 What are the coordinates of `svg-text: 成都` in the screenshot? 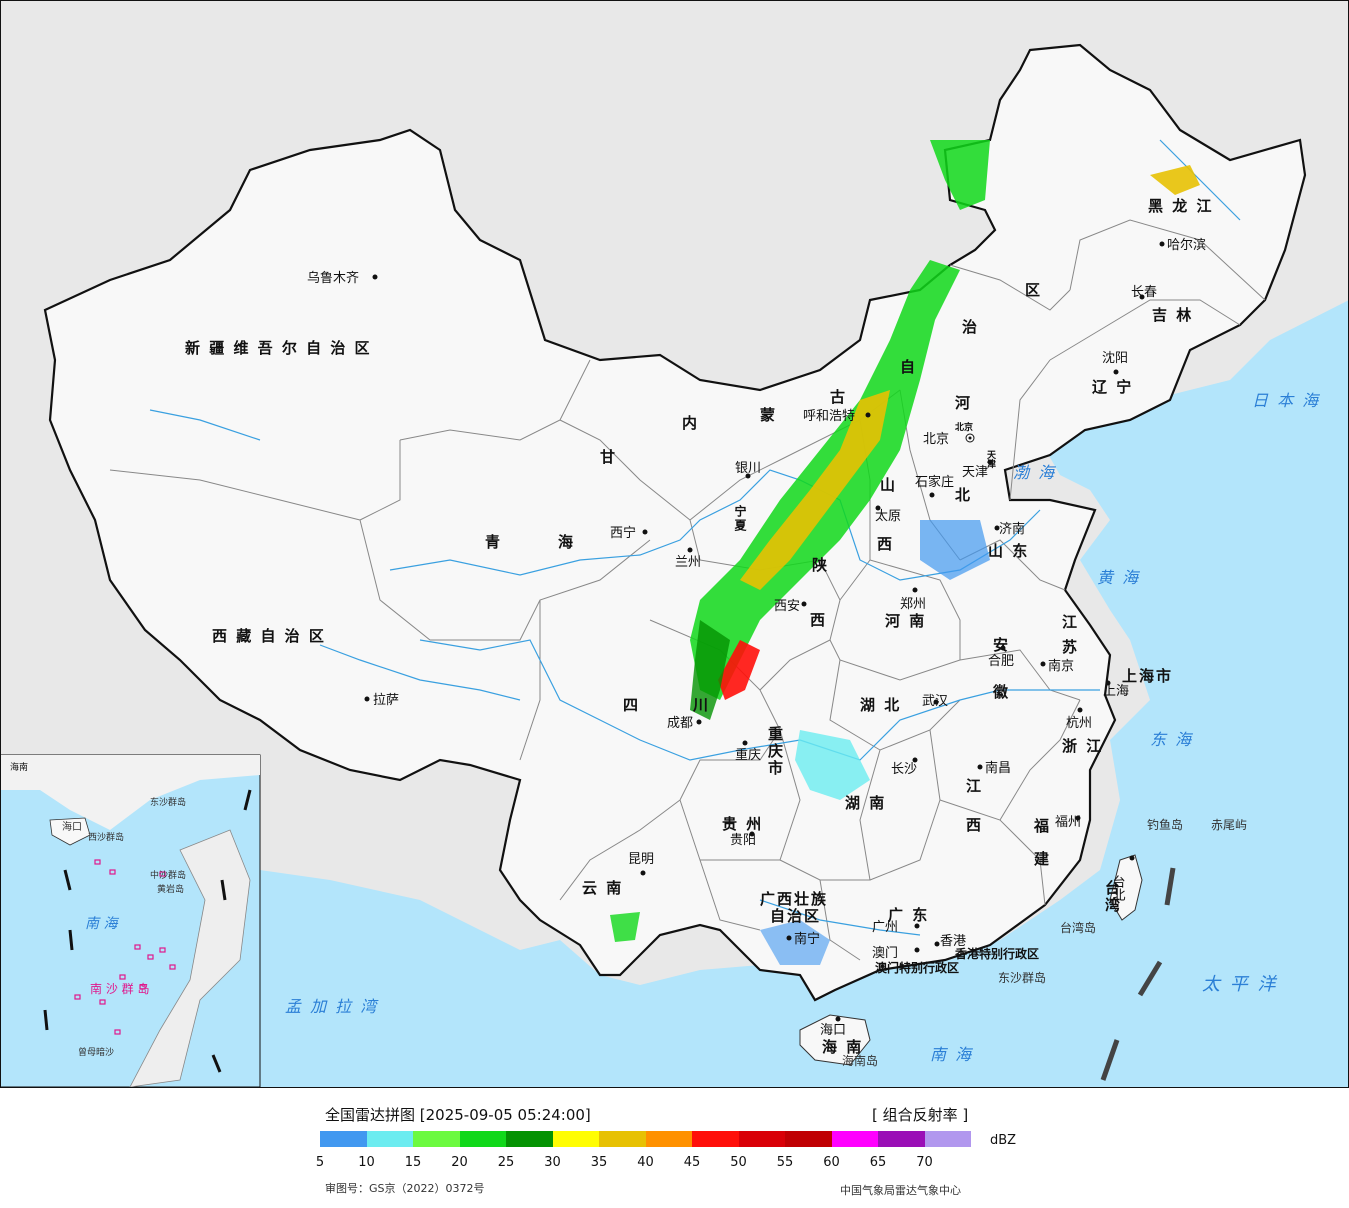 It's located at (680, 723).